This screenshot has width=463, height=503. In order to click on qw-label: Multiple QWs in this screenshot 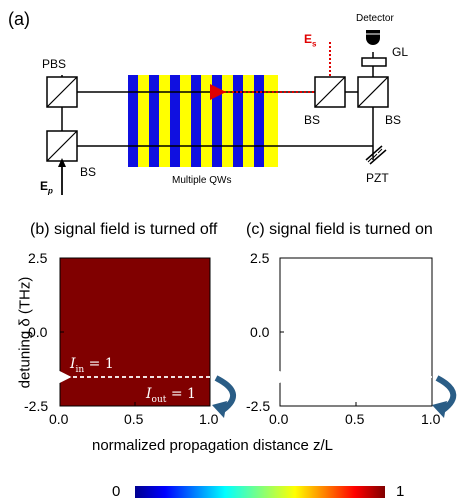, I will do `click(202, 180)`.